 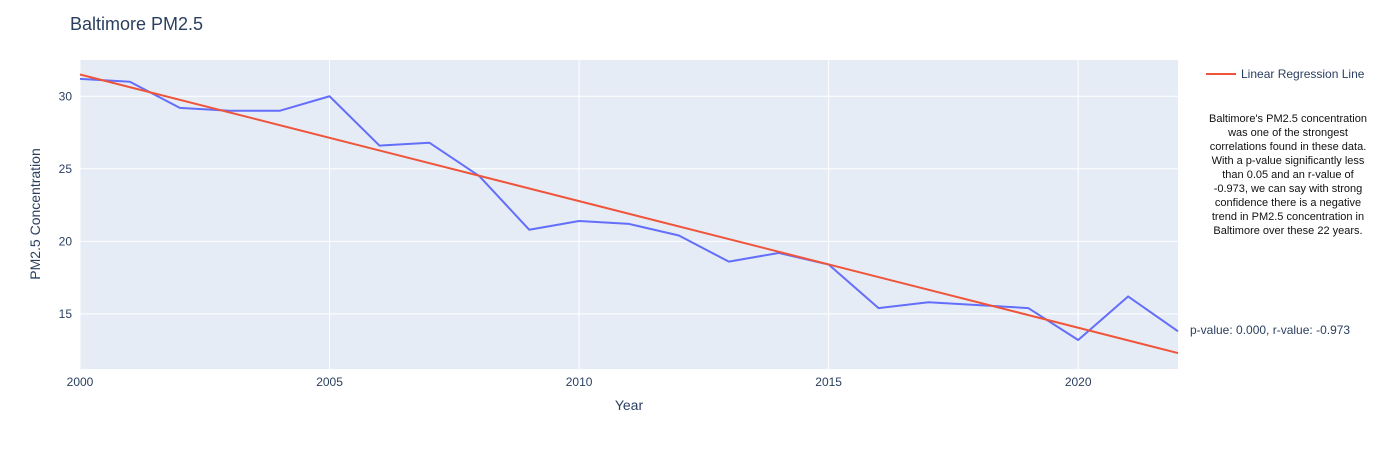 I want to click on legend: Linear Regression Line, so click(x=1285, y=74).